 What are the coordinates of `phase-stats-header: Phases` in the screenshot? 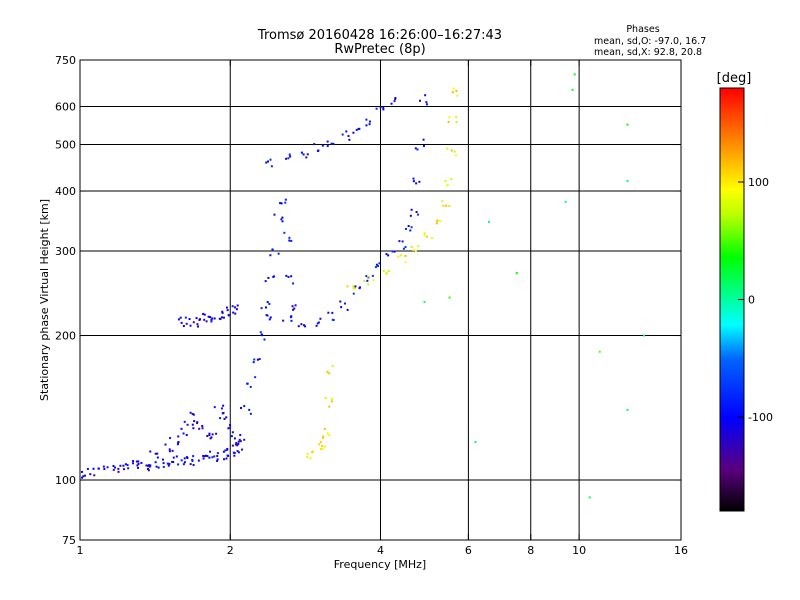 It's located at (642, 29).